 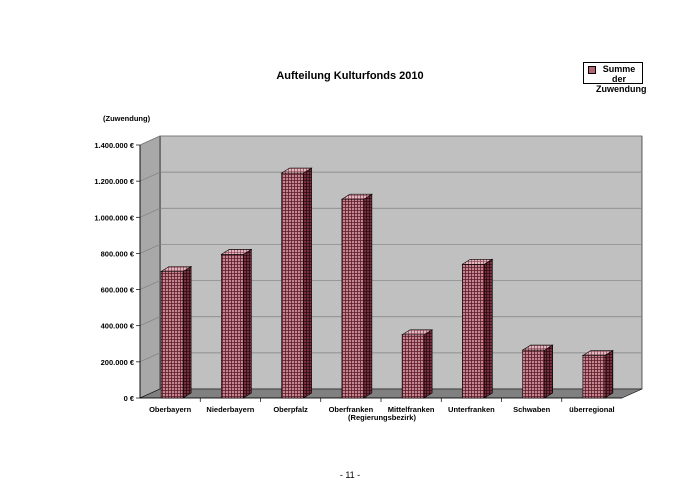 What do you see at coordinates (351, 409) in the screenshot?
I see `x-tick-label: Oberfranken` at bounding box center [351, 409].